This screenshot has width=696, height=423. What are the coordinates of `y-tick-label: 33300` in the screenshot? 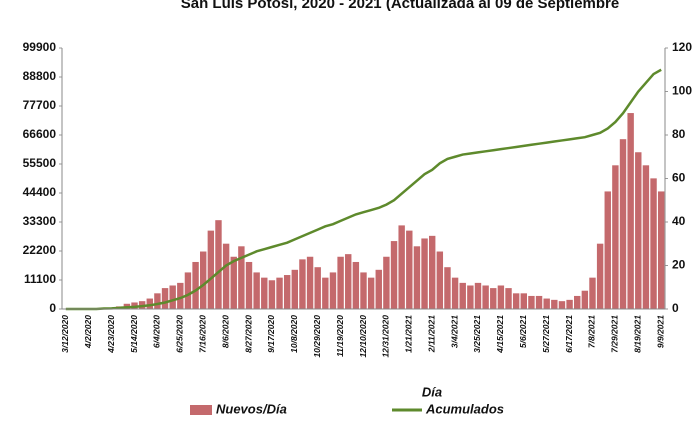 It's located at (40, 221).